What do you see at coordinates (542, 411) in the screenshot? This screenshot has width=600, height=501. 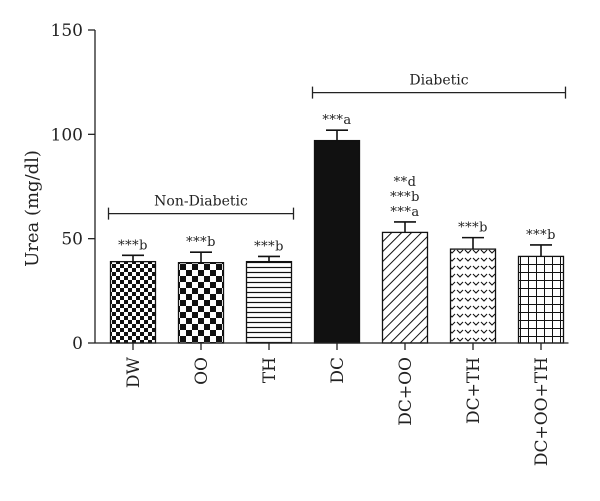 I see `x-category-label: DC+OO+TH` at bounding box center [542, 411].